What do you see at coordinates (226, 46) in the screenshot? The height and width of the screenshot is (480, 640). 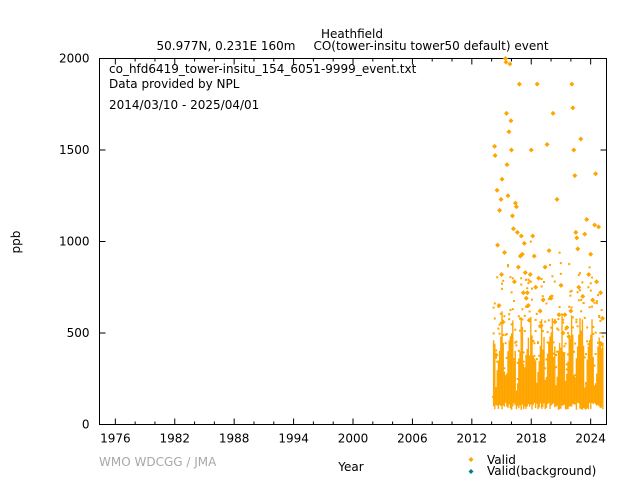 I see `station-location: 50.977N, 0.231E 160m` at bounding box center [226, 46].